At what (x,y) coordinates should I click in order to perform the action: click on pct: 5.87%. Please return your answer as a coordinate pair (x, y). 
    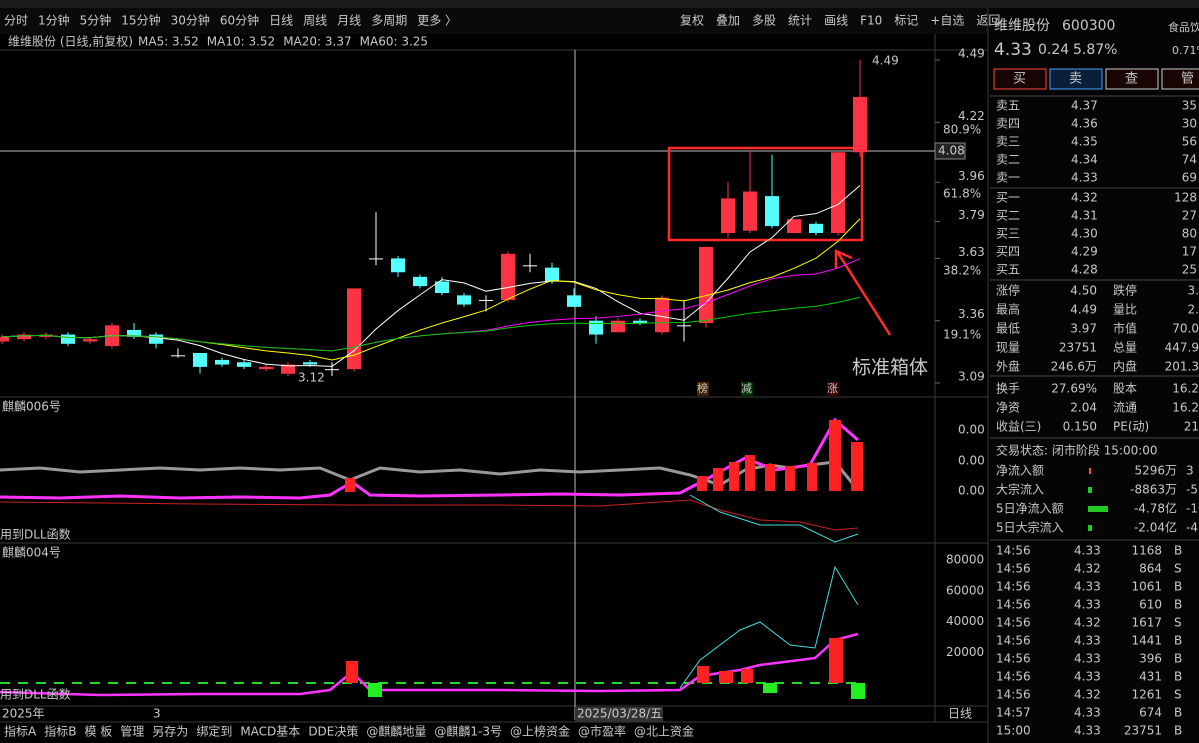
    Looking at the image, I should click on (1095, 50).